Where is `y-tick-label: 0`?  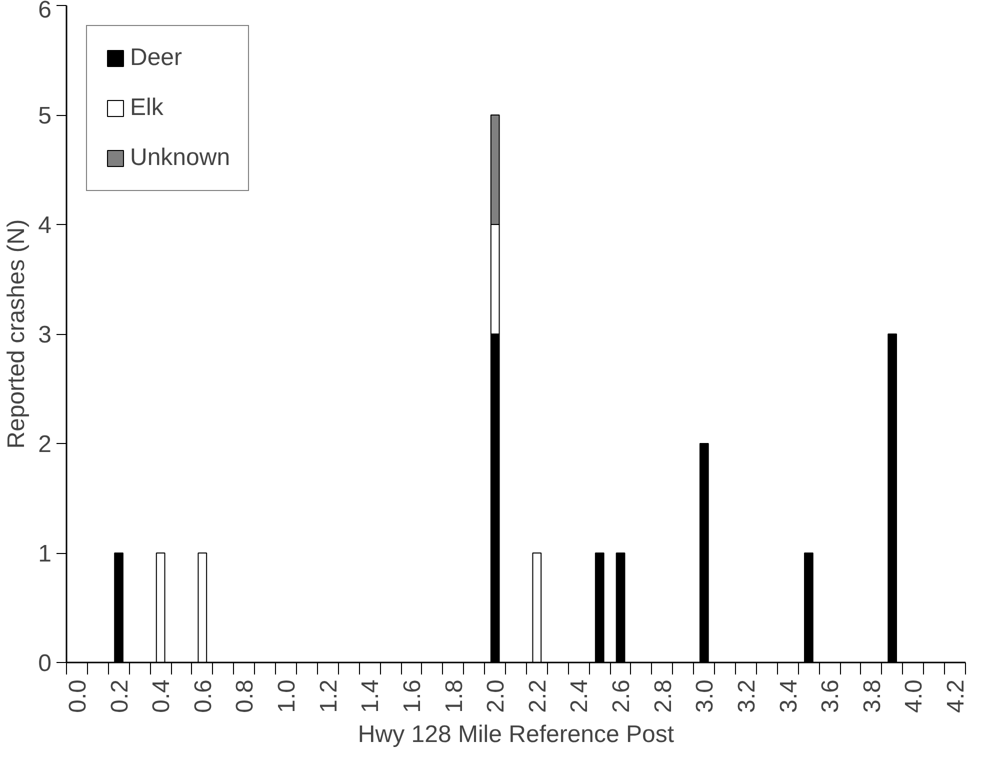
y-tick-label: 0 is located at coordinates (45, 663).